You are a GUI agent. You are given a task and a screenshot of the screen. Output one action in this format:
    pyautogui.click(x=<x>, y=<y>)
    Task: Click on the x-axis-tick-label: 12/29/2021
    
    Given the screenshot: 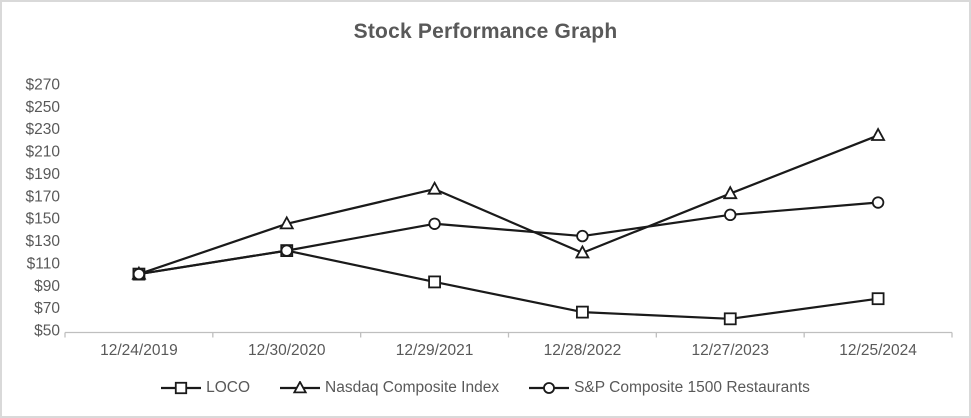 What is the action you would take?
    pyautogui.click(x=435, y=350)
    